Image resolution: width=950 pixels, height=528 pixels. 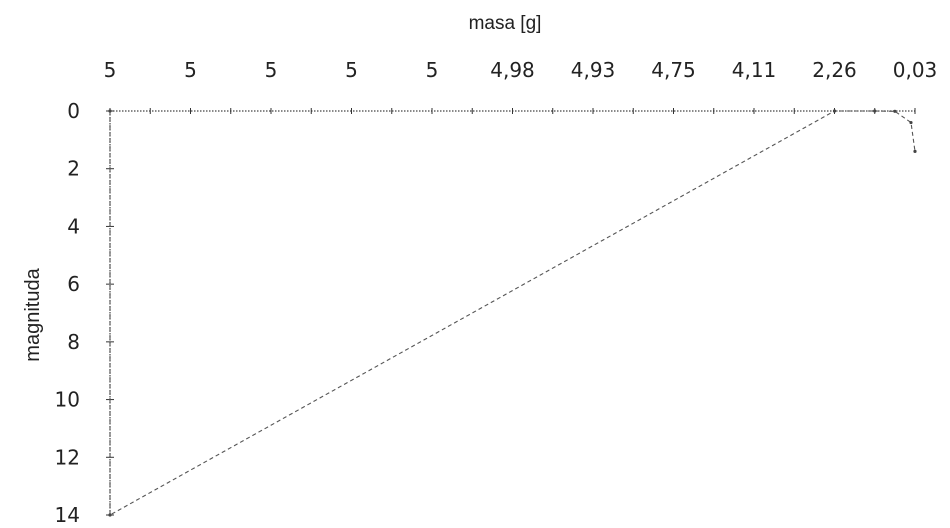 What do you see at coordinates (915, 70) in the screenshot?
I see `x-tick-label: 0,03` at bounding box center [915, 70].